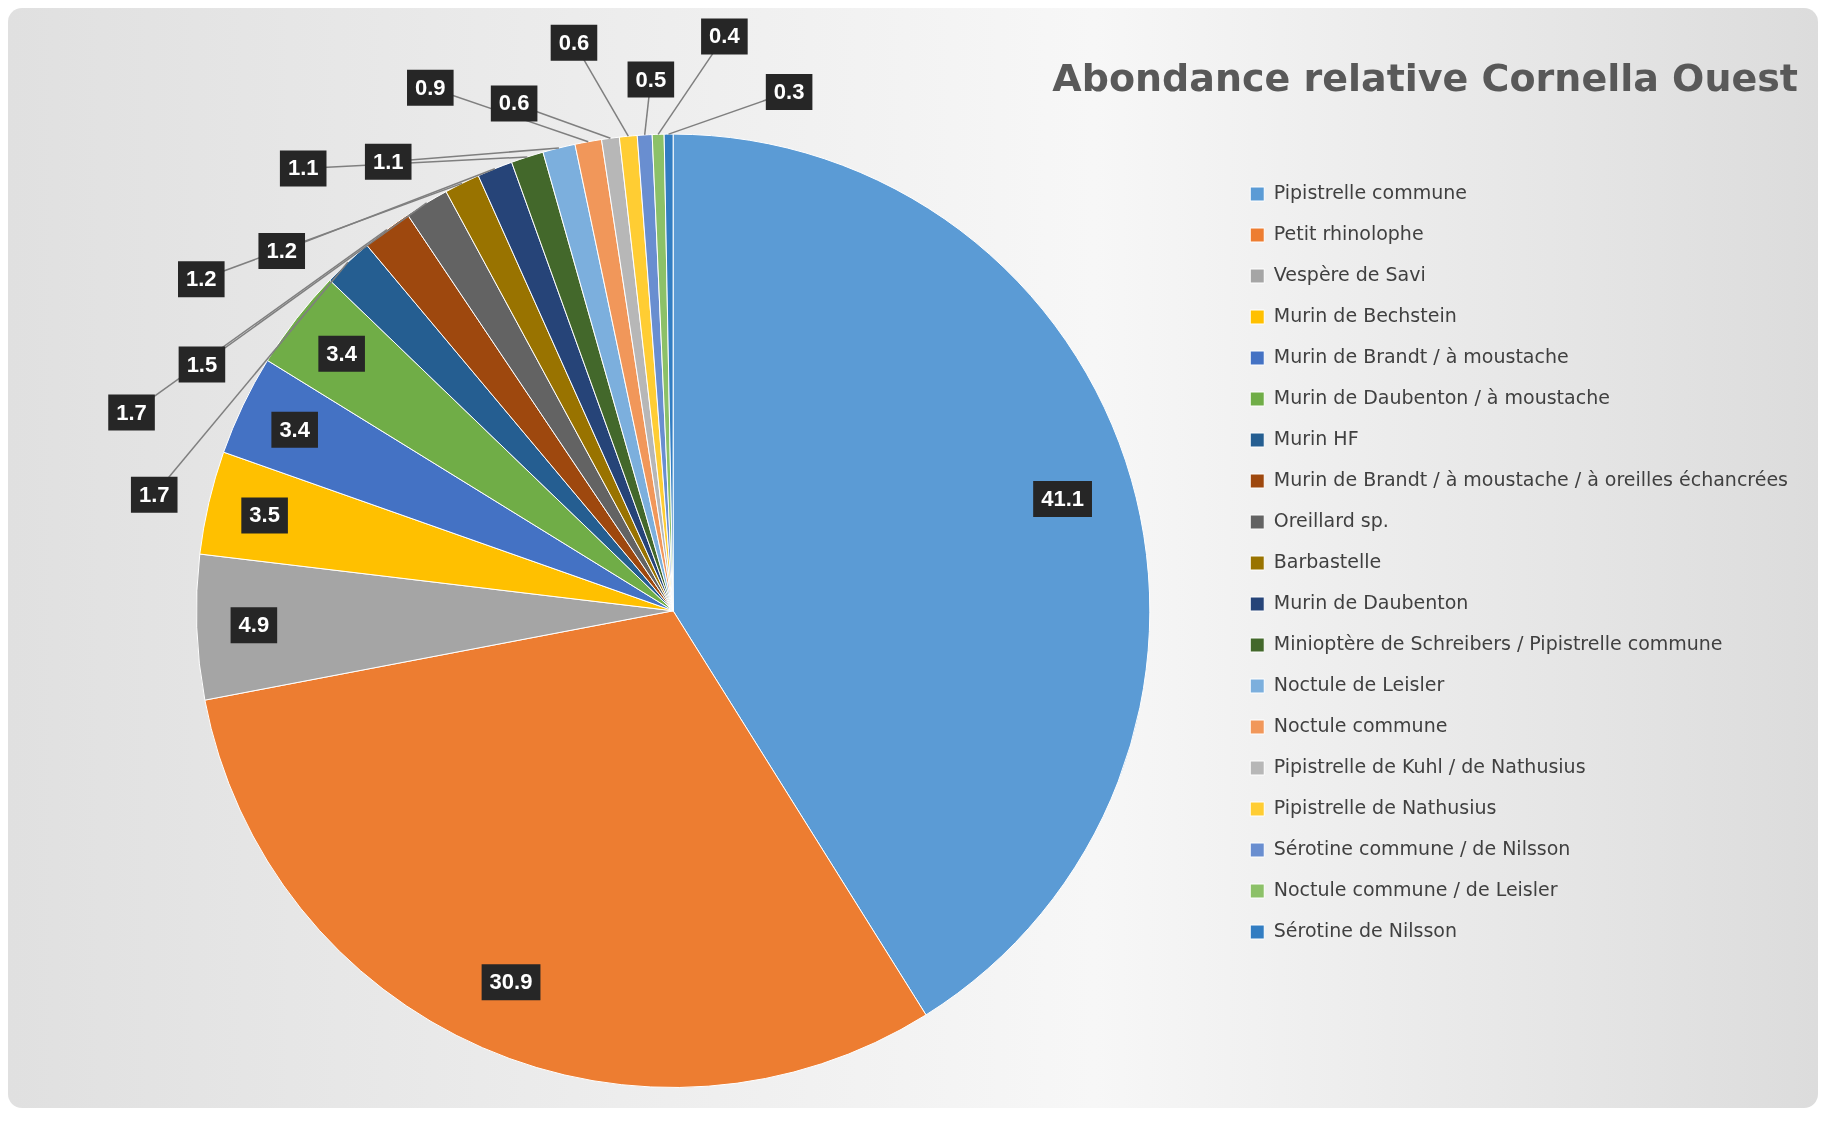 This screenshot has height=1124, width=1831. What do you see at coordinates (1422, 847) in the screenshot?
I see `legend-label: Sérotine commune / de Nilsson` at bounding box center [1422, 847].